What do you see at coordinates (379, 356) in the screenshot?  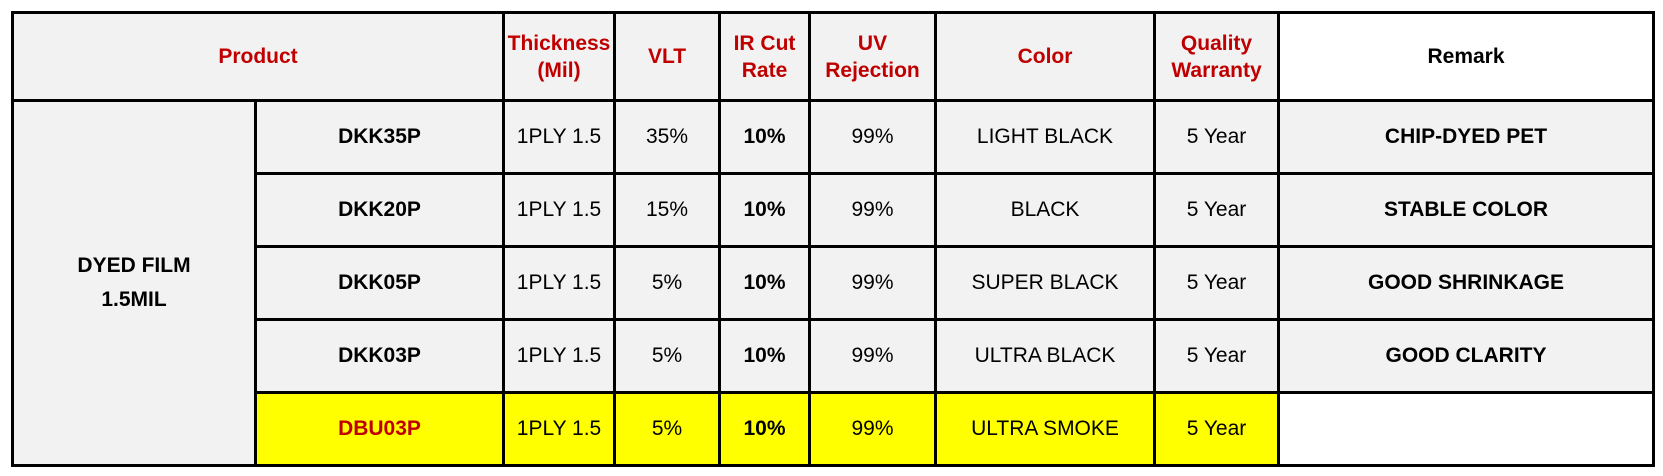 I see `model-cell: DKK03P` at bounding box center [379, 356].